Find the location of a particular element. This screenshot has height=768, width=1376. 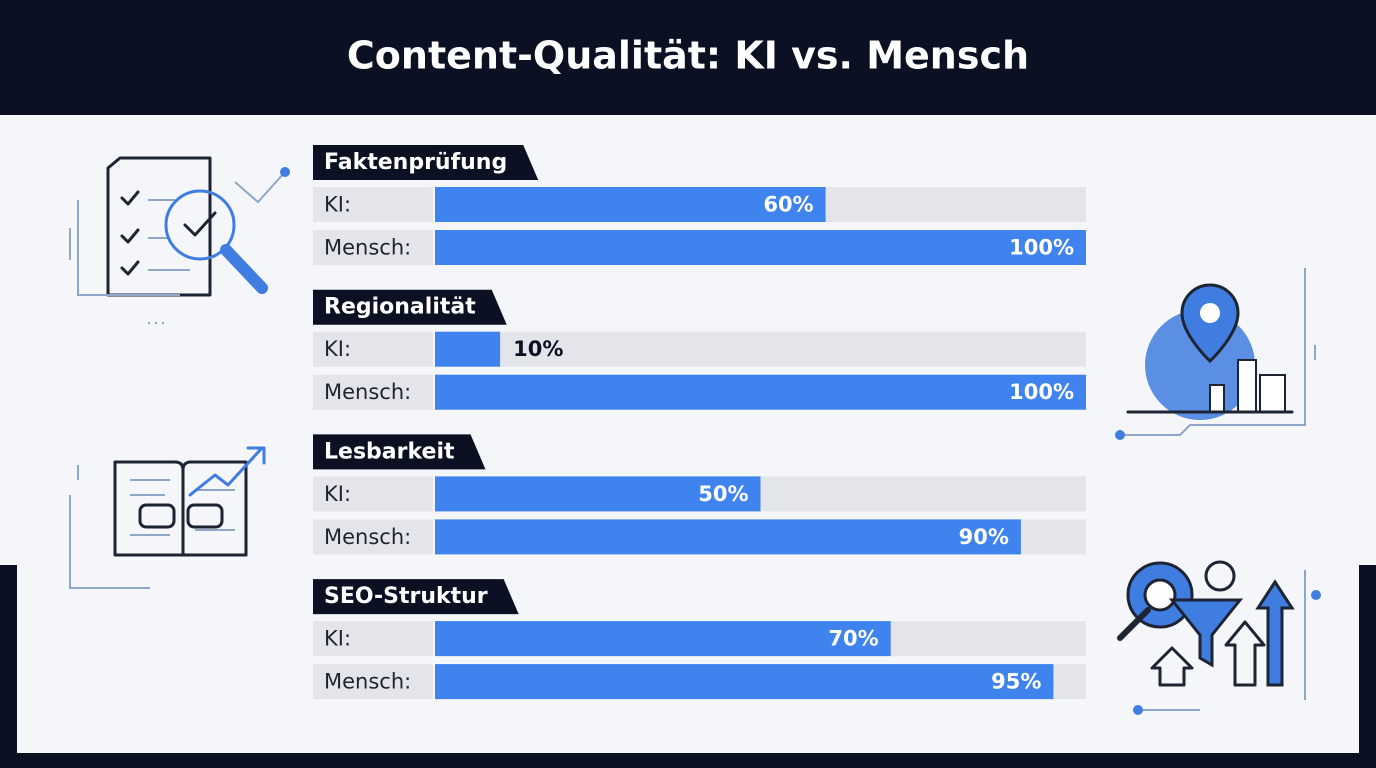

category-label: Lesbarkeit is located at coordinates (389, 451).